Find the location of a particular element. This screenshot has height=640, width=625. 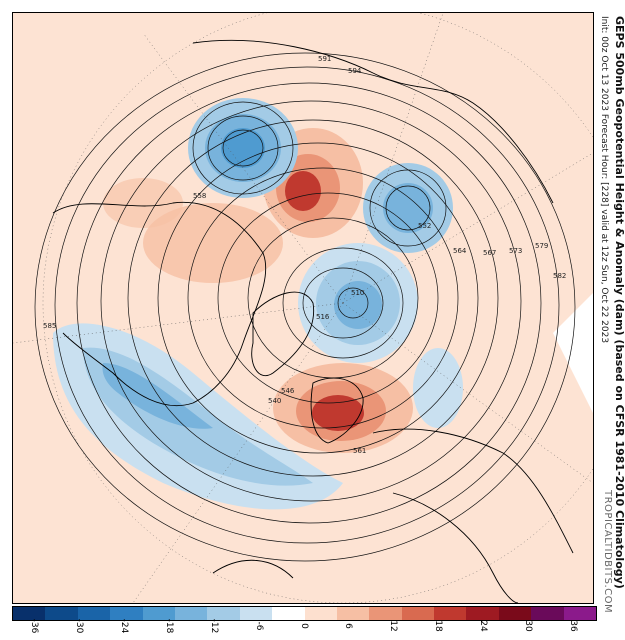

colorbar-tick-label: -24 is located at coordinates (123, 626).